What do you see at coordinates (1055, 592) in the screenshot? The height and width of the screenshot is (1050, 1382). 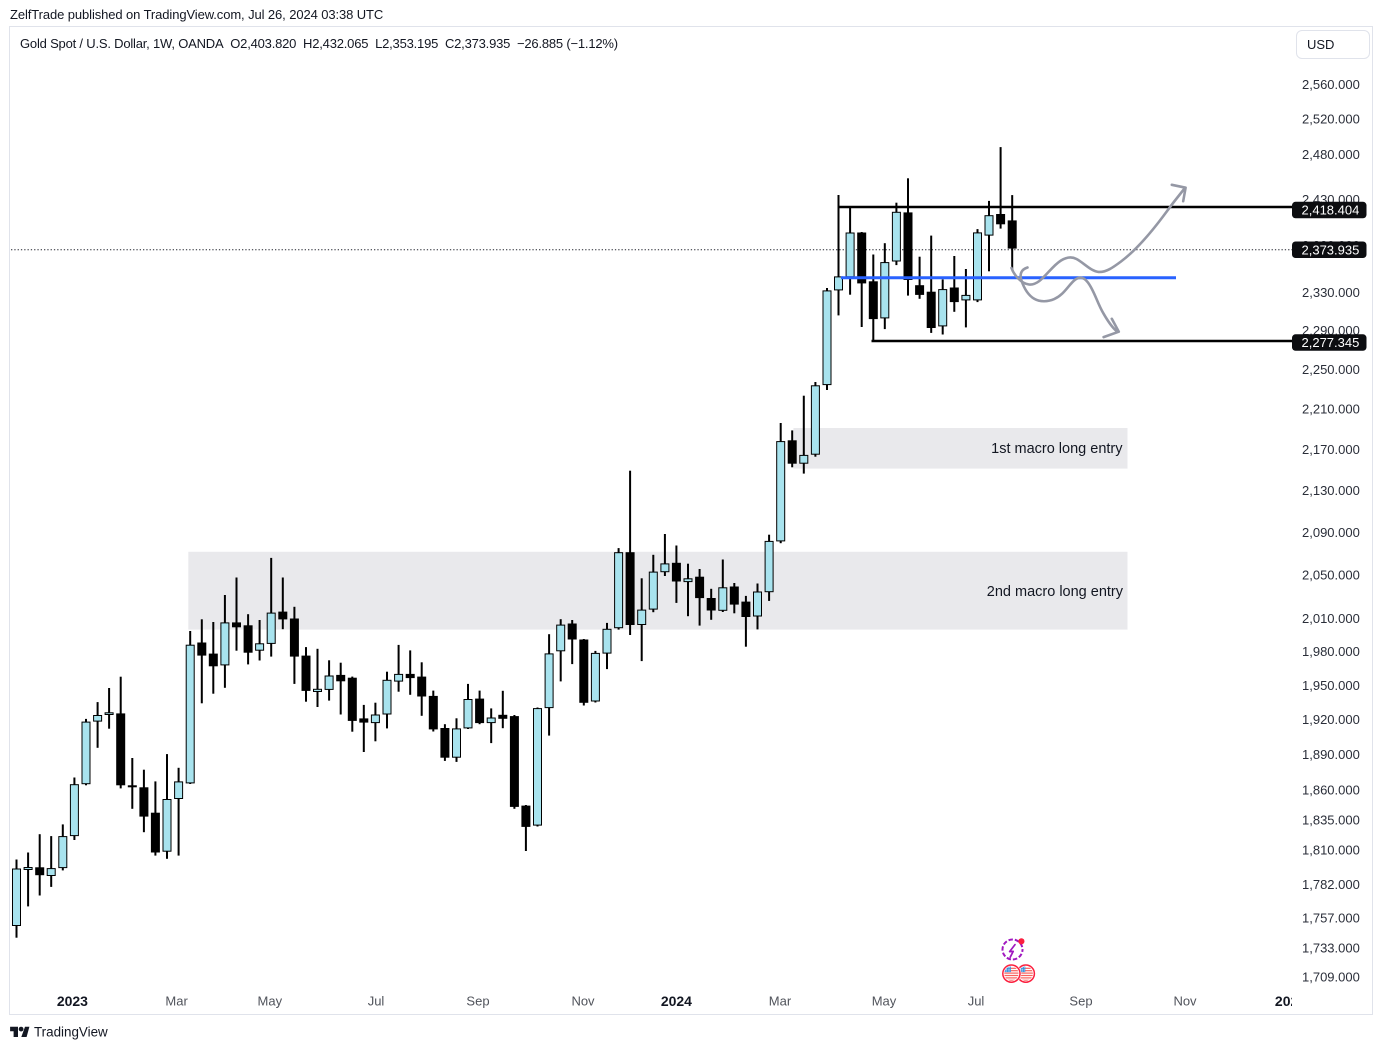 I see `svg-text: 2nd macro long entry` at bounding box center [1055, 592].